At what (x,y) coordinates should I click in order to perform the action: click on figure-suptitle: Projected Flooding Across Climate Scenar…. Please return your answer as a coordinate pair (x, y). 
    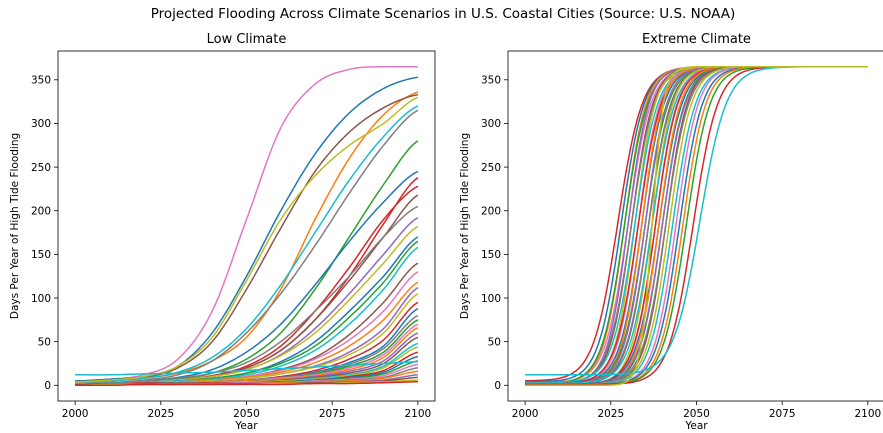
    Looking at the image, I should click on (443, 14).